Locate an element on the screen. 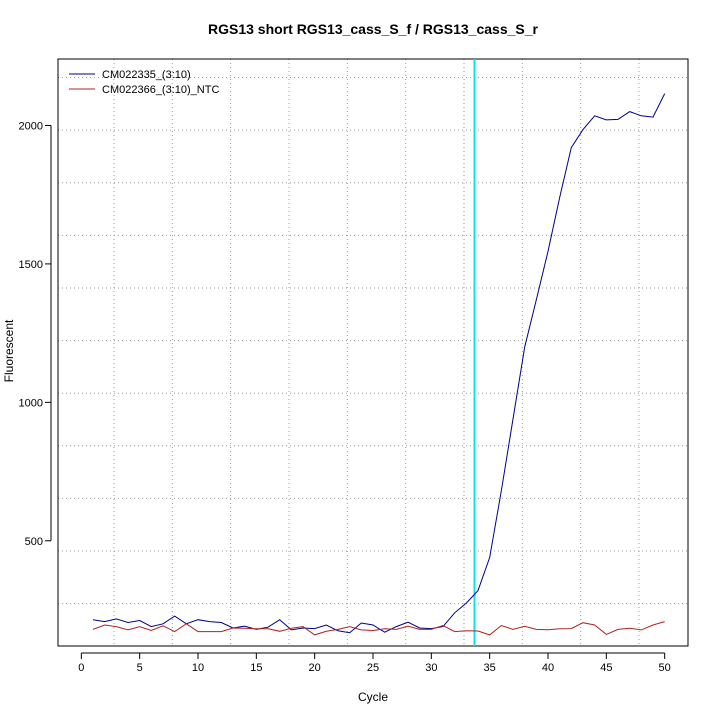 The height and width of the screenshot is (720, 720). x-tick-label: 10 is located at coordinates (198, 668).